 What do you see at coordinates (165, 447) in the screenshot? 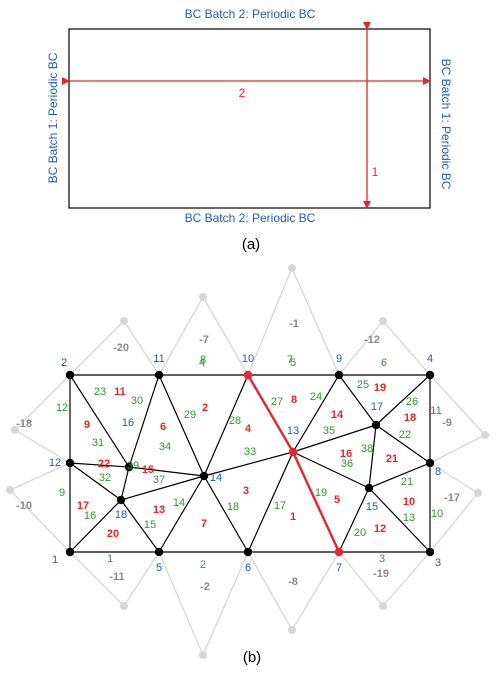
I see `edge-label-34: 34` at bounding box center [165, 447].